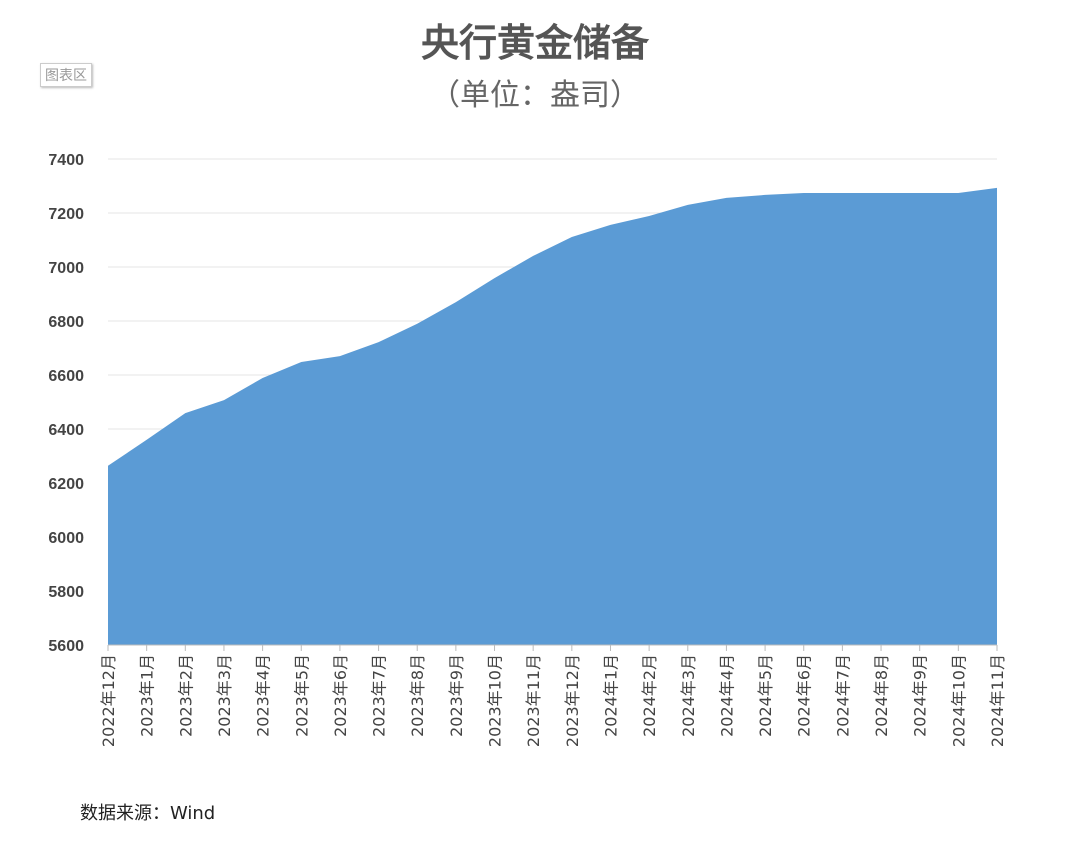 This screenshot has height=848, width=1080. Describe the element at coordinates (66, 430) in the screenshot. I see `y-tick-label: 6400` at that location.